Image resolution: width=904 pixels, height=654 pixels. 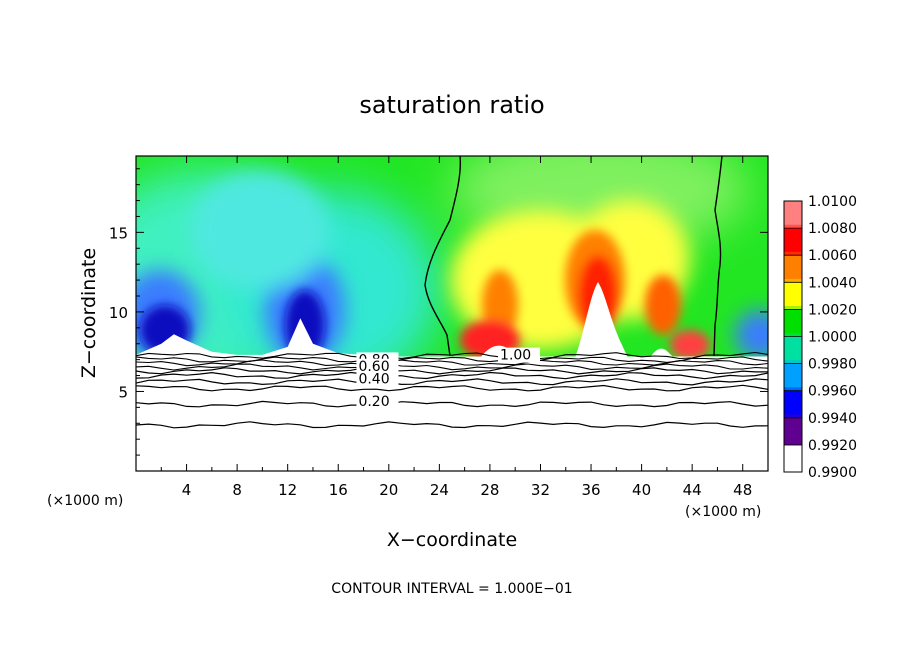 What do you see at coordinates (85, 501) in the screenshot?
I see `x-unit-left: (×1000 m)` at bounding box center [85, 501].